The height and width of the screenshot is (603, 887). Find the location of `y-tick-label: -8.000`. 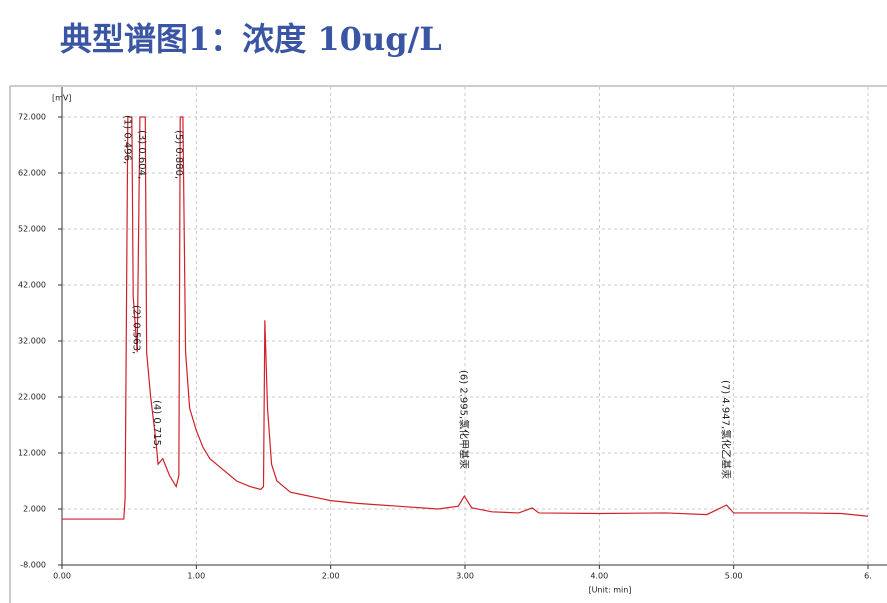

y-tick-label: -8.000 is located at coordinates (33, 565).